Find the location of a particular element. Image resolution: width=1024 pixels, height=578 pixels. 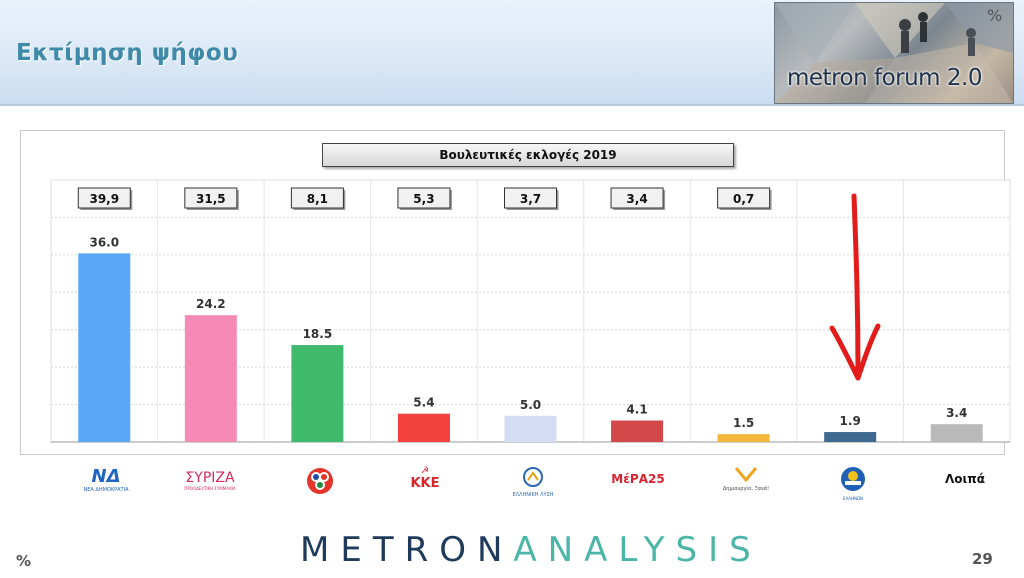

elliniki-lysi-label: ΕΛΛΗΝΙΚΗ ΛΥΣΗ is located at coordinates (533, 495).